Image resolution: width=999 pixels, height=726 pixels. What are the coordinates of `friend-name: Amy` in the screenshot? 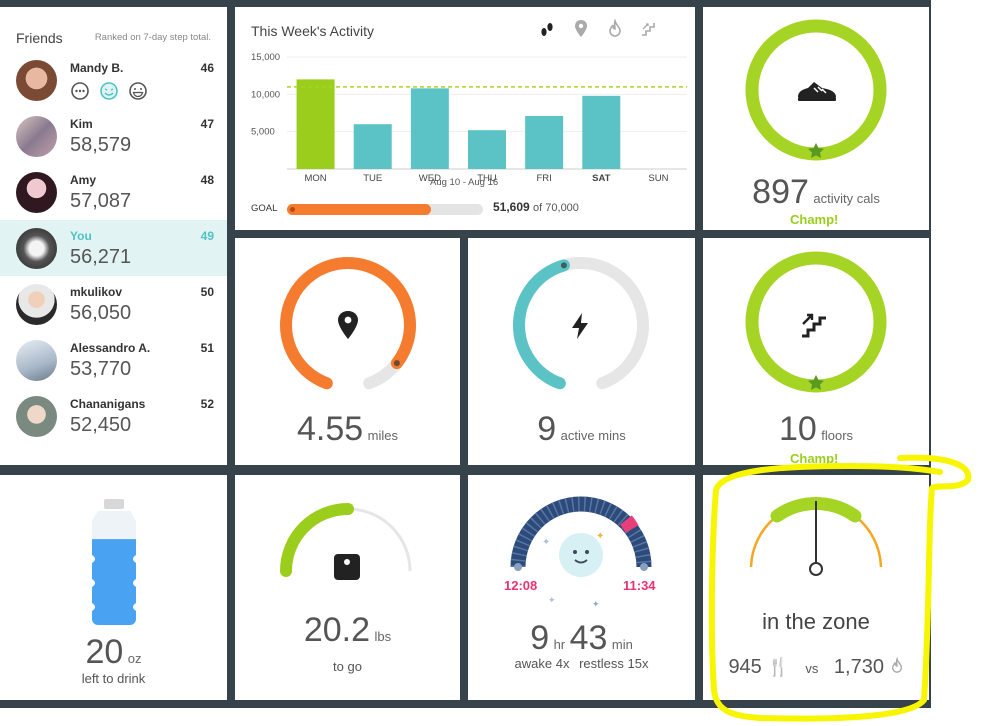 It's located at (83, 180).